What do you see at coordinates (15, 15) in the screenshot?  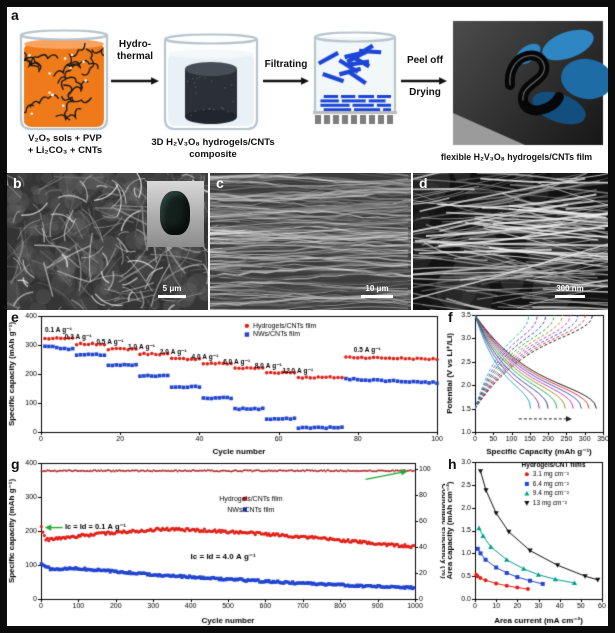 I see `panel-label-a: a` at bounding box center [15, 15].